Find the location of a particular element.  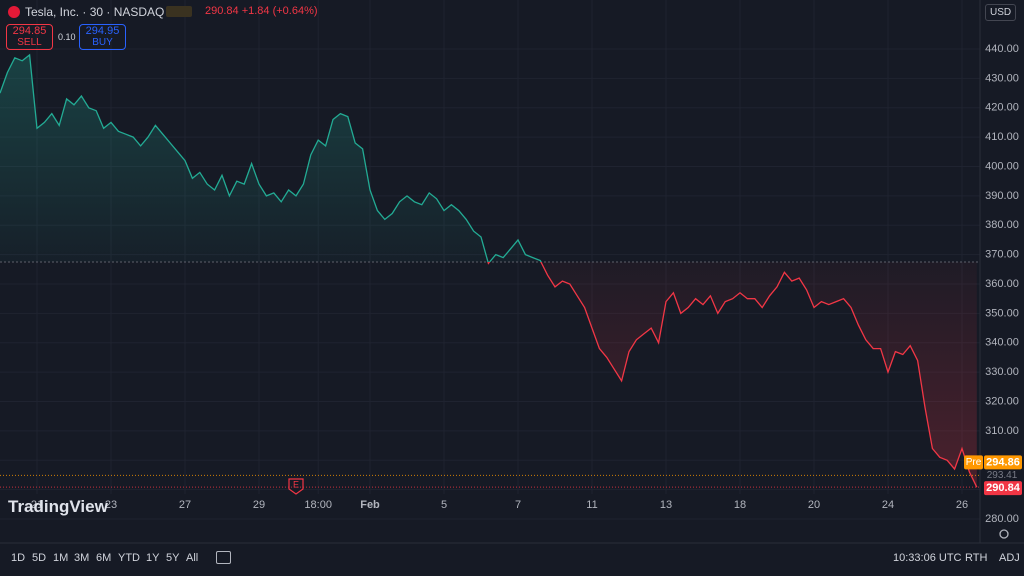

range-button: 3M is located at coordinates (82, 558).